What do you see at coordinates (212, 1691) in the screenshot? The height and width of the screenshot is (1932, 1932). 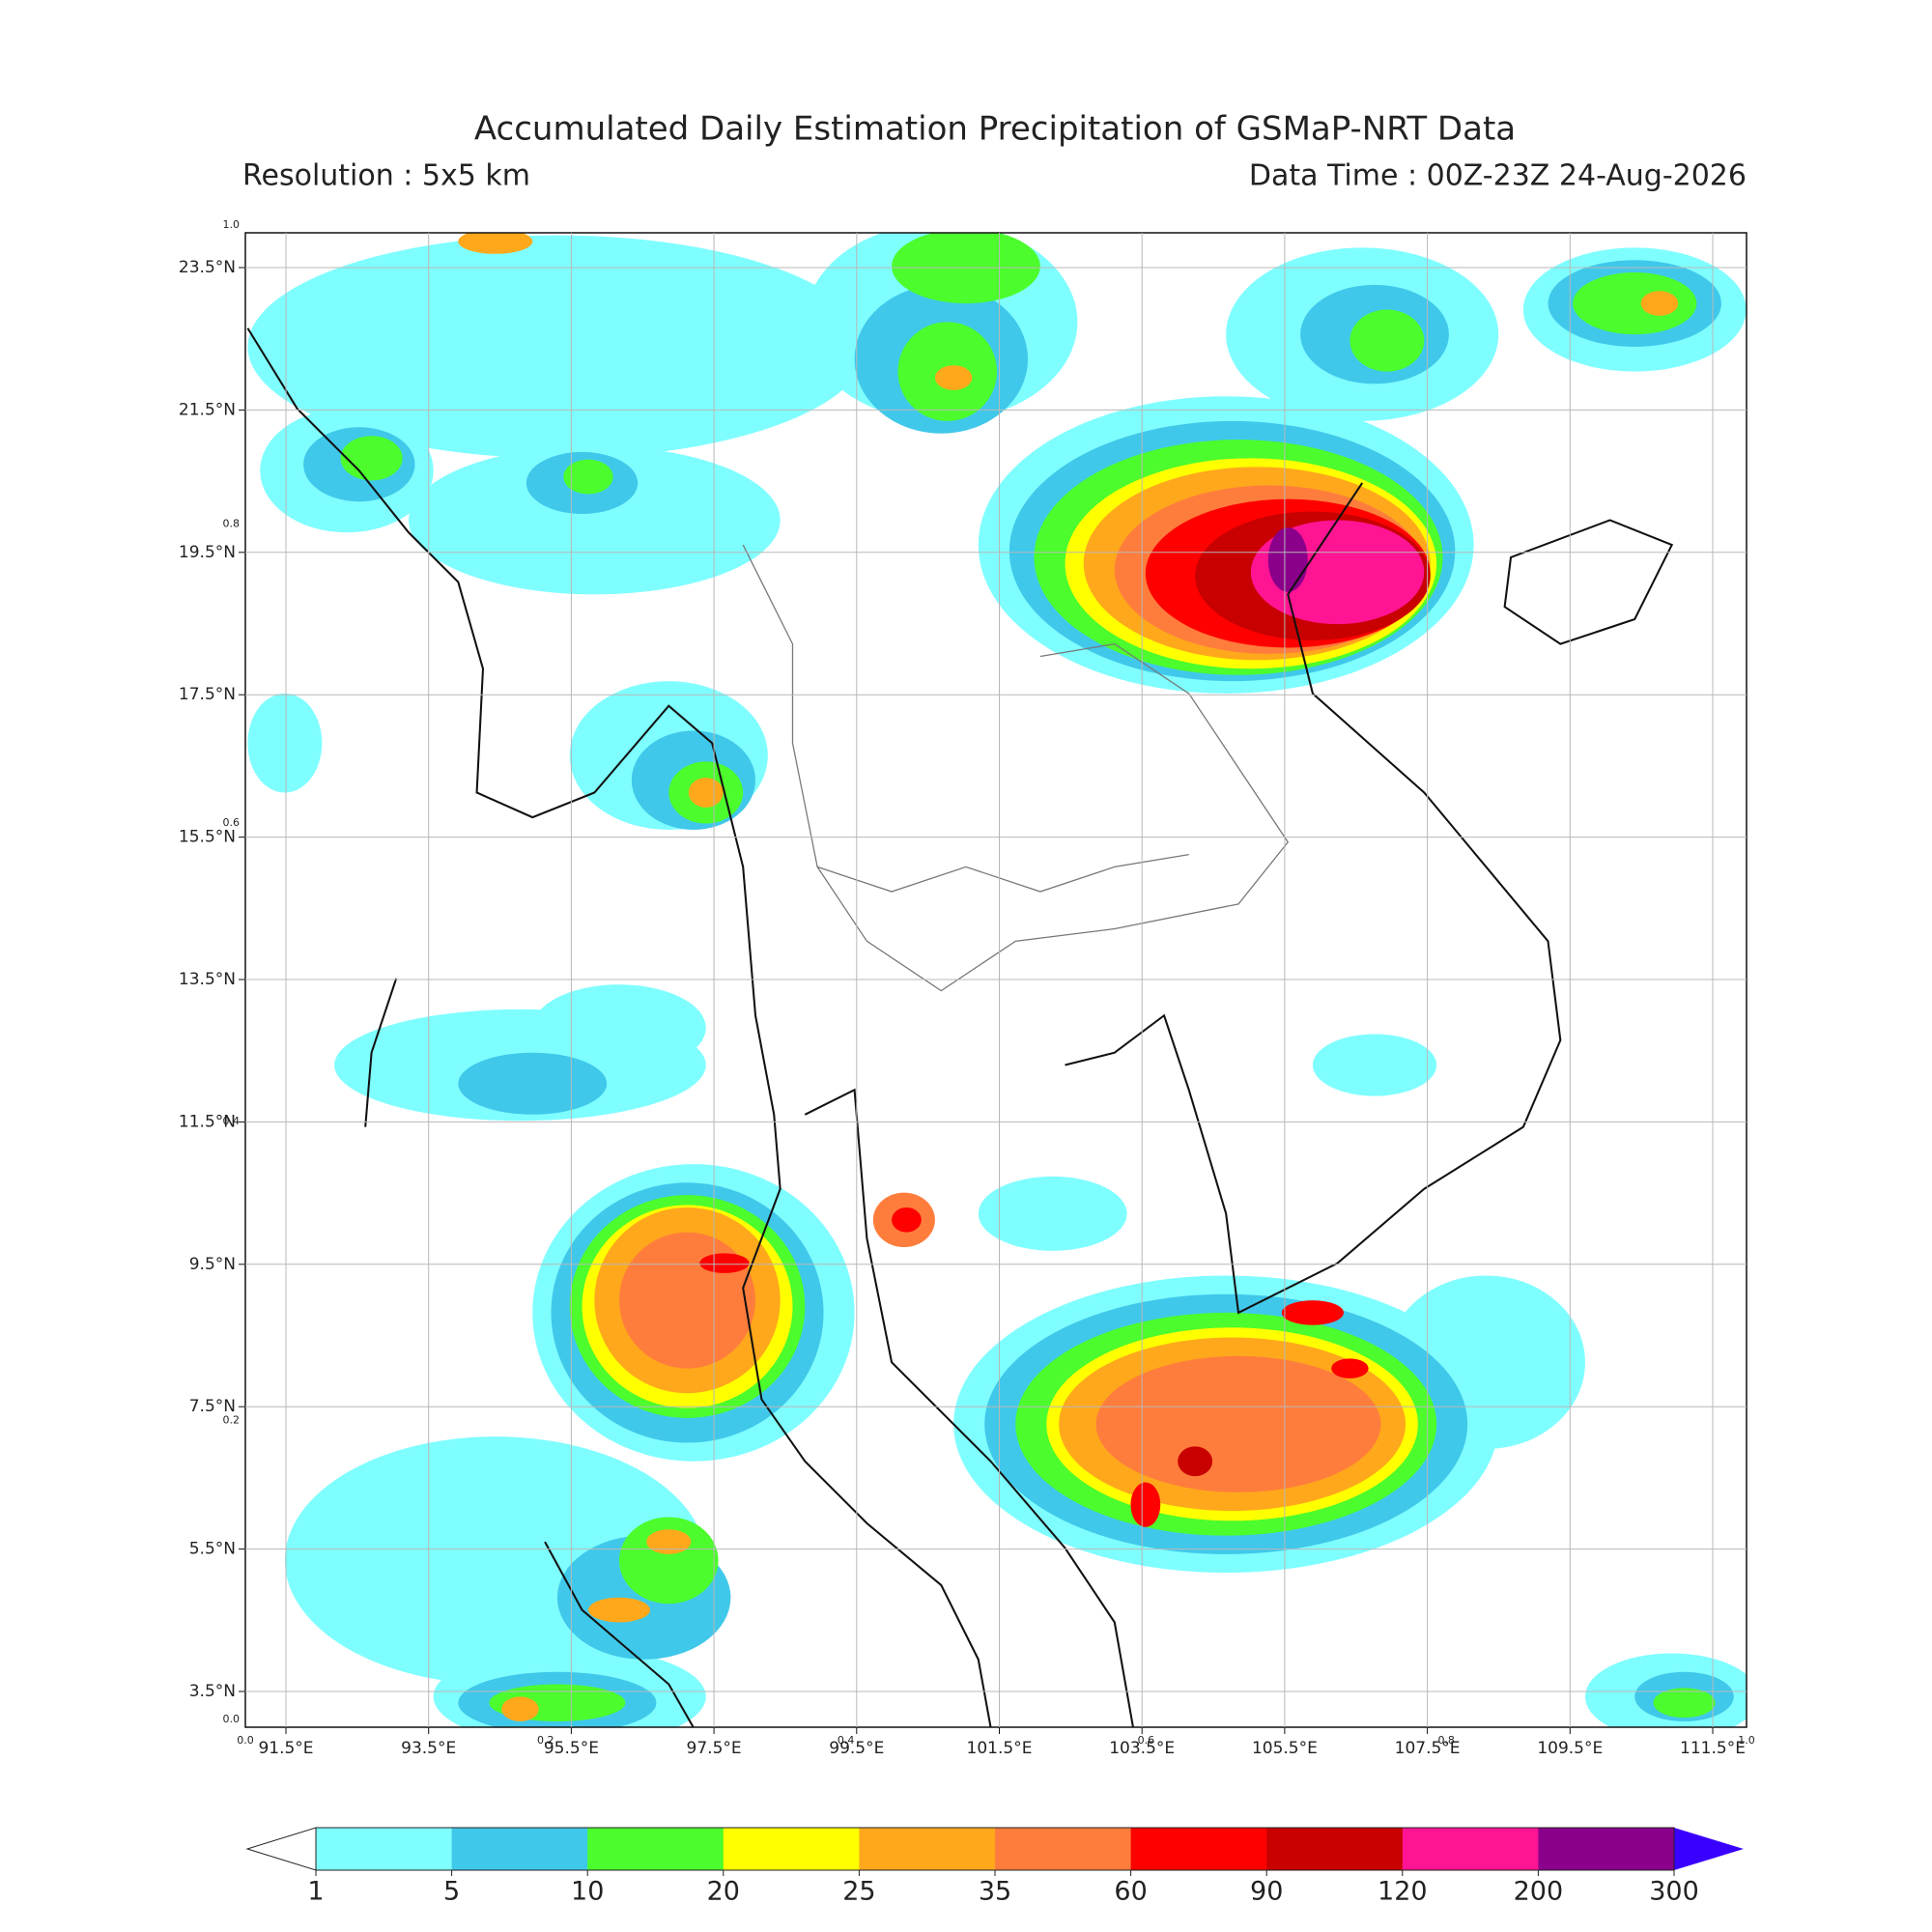 I see `lat-label: 3.5°N` at bounding box center [212, 1691].